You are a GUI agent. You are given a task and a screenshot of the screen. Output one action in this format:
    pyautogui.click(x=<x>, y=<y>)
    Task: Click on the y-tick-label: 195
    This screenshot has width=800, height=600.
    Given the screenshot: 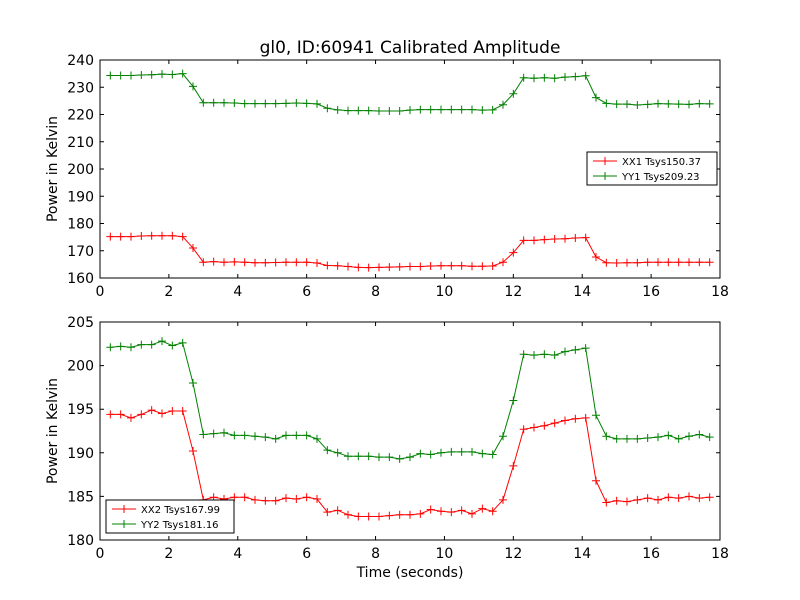 What is the action you would take?
    pyautogui.click(x=80, y=410)
    